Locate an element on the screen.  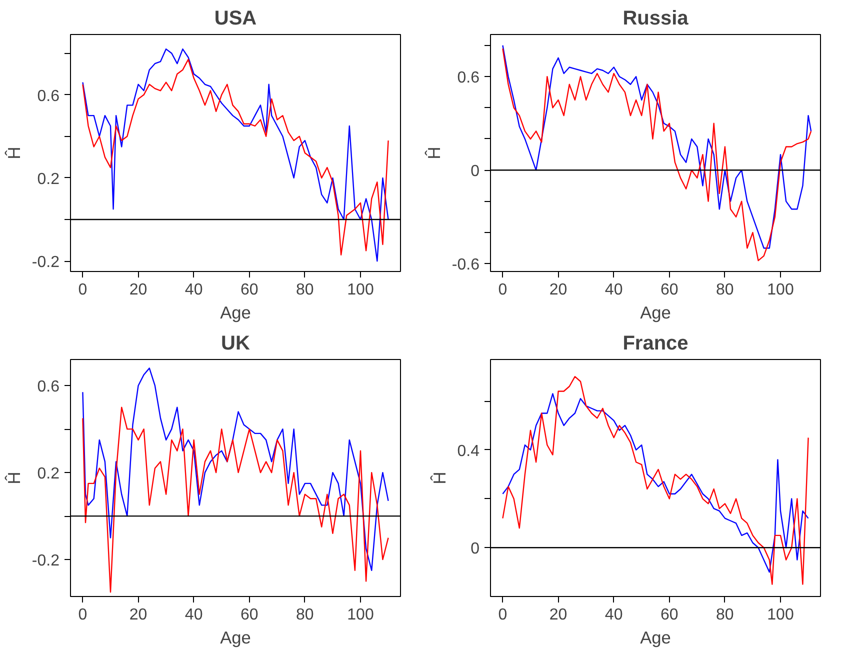
chart-title: France is located at coordinates (655, 343).